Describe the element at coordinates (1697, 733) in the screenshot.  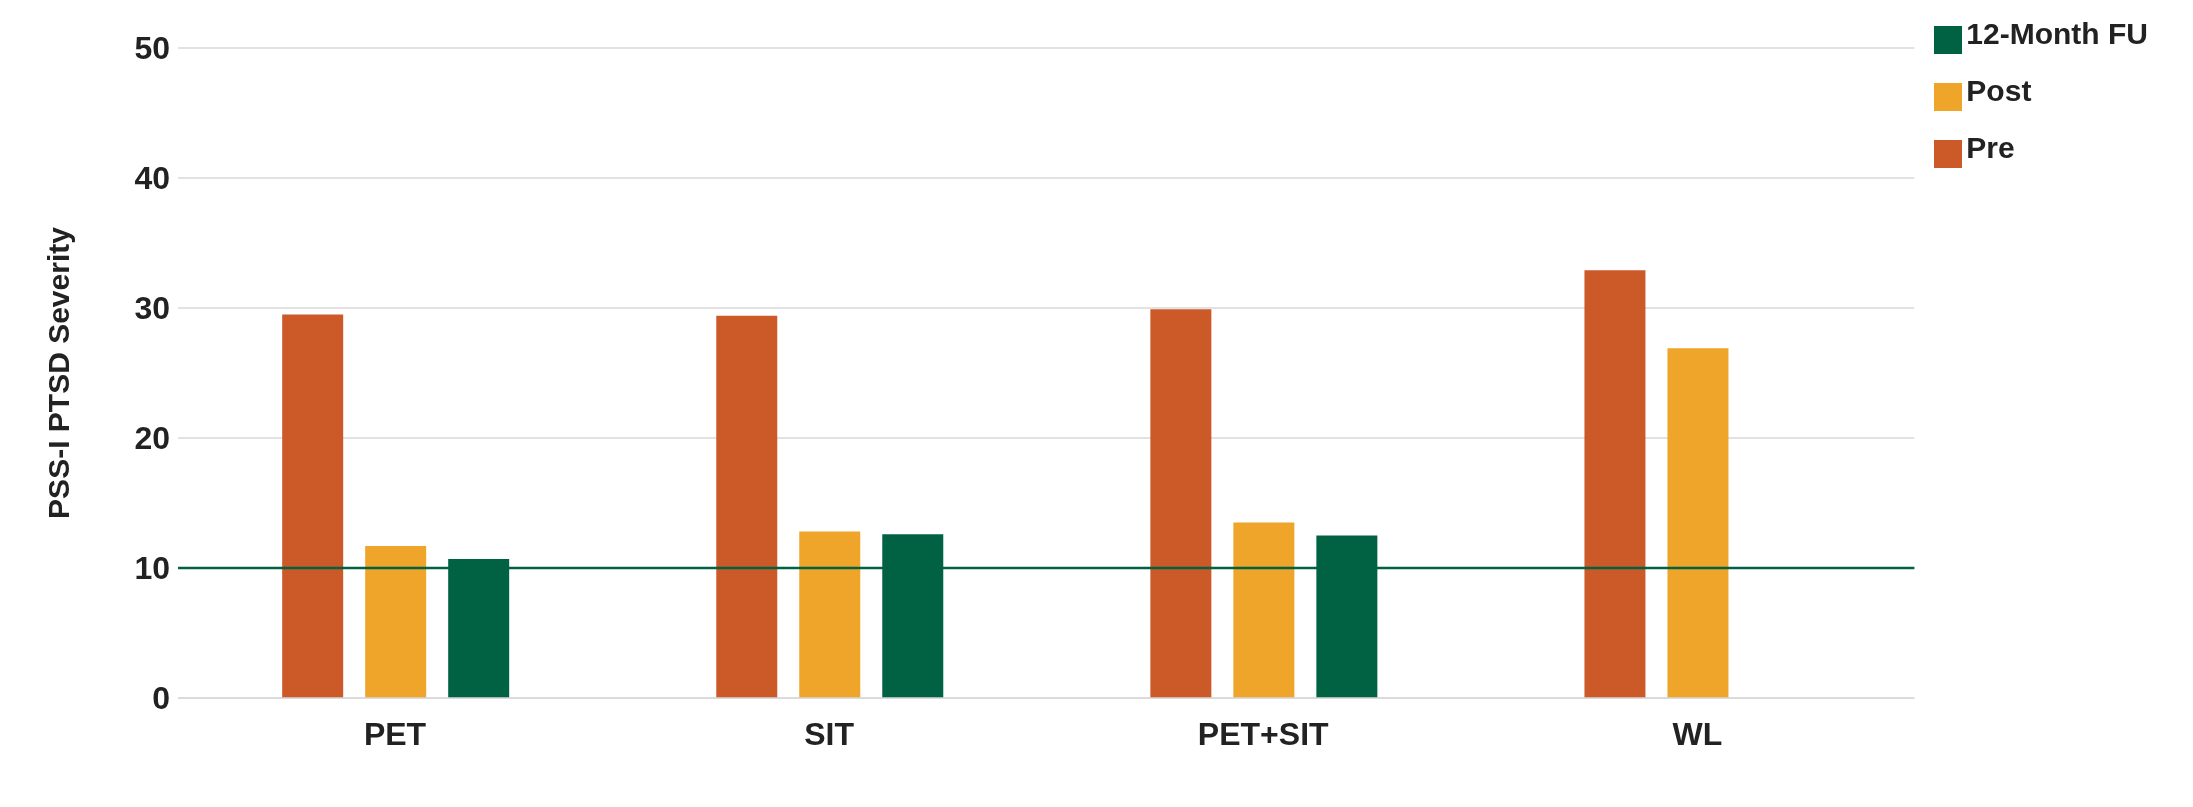
I see `x-tick-label: WL` at that location.